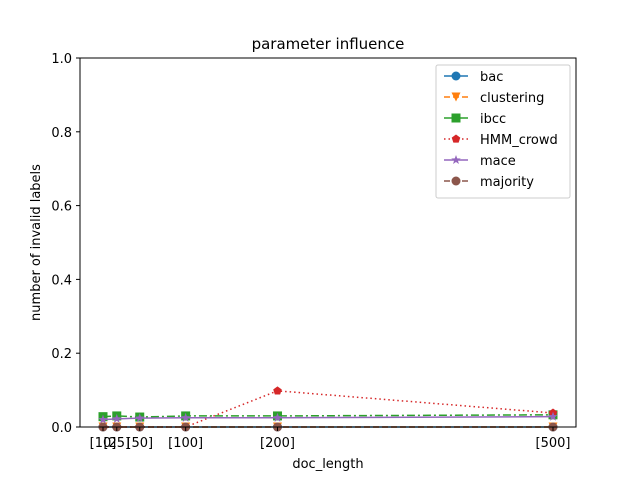 This screenshot has height=480, width=640. Describe the element at coordinates (330, 439) in the screenshot. I see `x-axis: [10][25][50] [100] [200] [500]` at that location.